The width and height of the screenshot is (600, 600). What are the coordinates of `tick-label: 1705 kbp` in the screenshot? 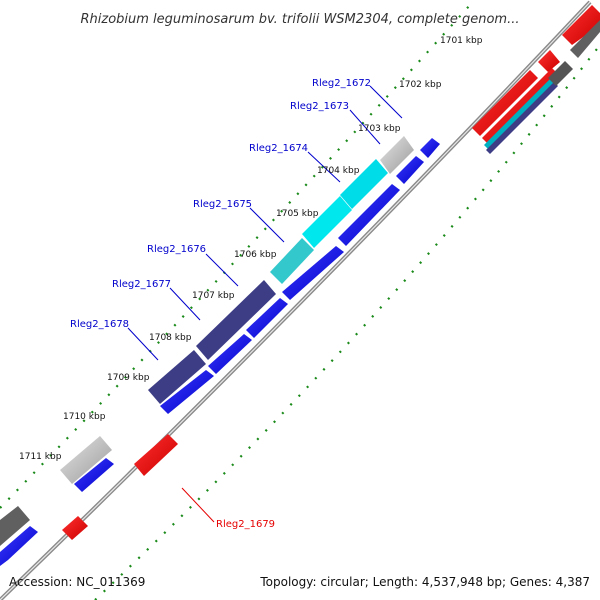 It's located at (297, 214).